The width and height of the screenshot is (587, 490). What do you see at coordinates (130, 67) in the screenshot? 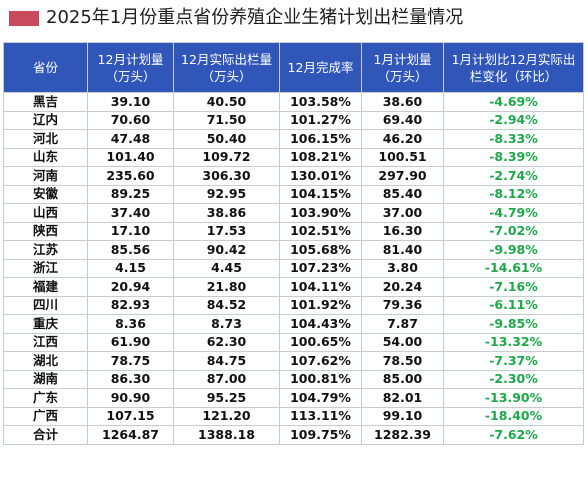
I see `col-header-dec-plan: 12月计划量 （万头）` at bounding box center [130, 67].